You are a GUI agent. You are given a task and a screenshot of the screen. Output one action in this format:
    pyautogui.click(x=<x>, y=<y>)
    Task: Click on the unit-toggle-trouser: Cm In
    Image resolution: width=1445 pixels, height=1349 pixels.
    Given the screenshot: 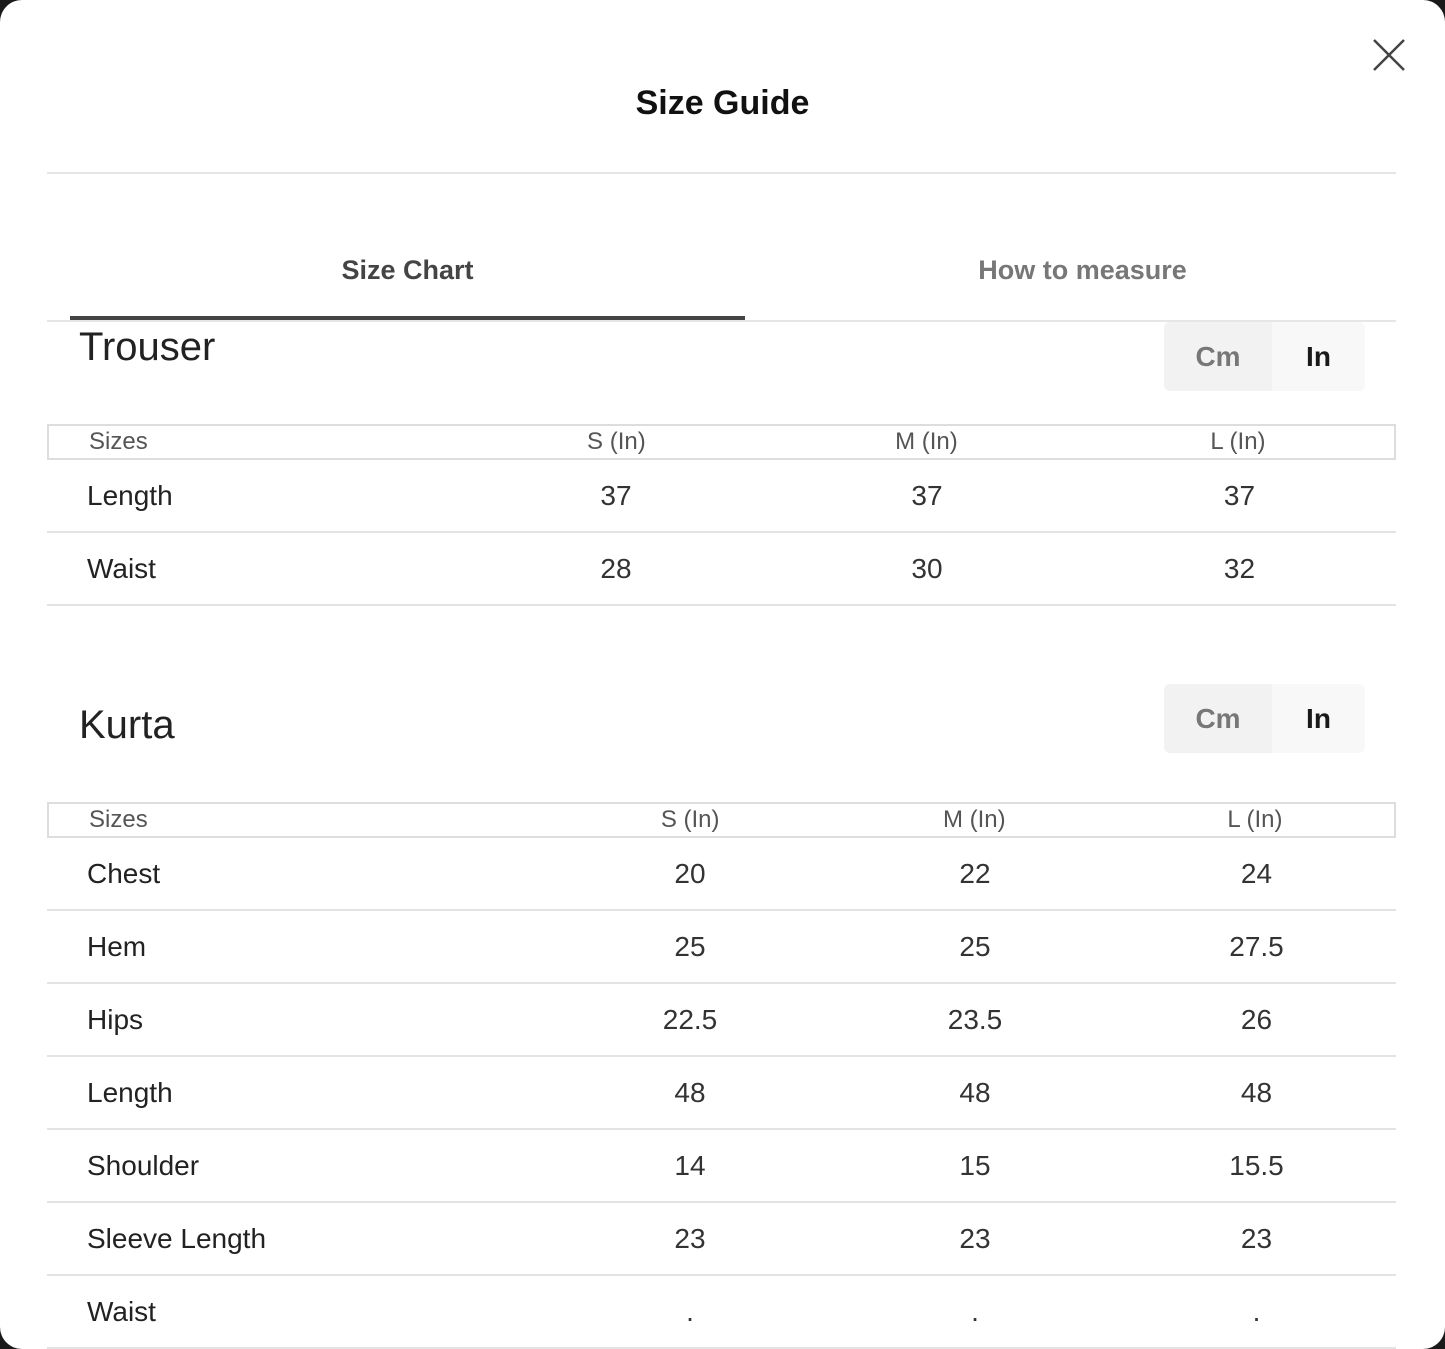 What is the action you would take?
    pyautogui.click(x=1264, y=356)
    